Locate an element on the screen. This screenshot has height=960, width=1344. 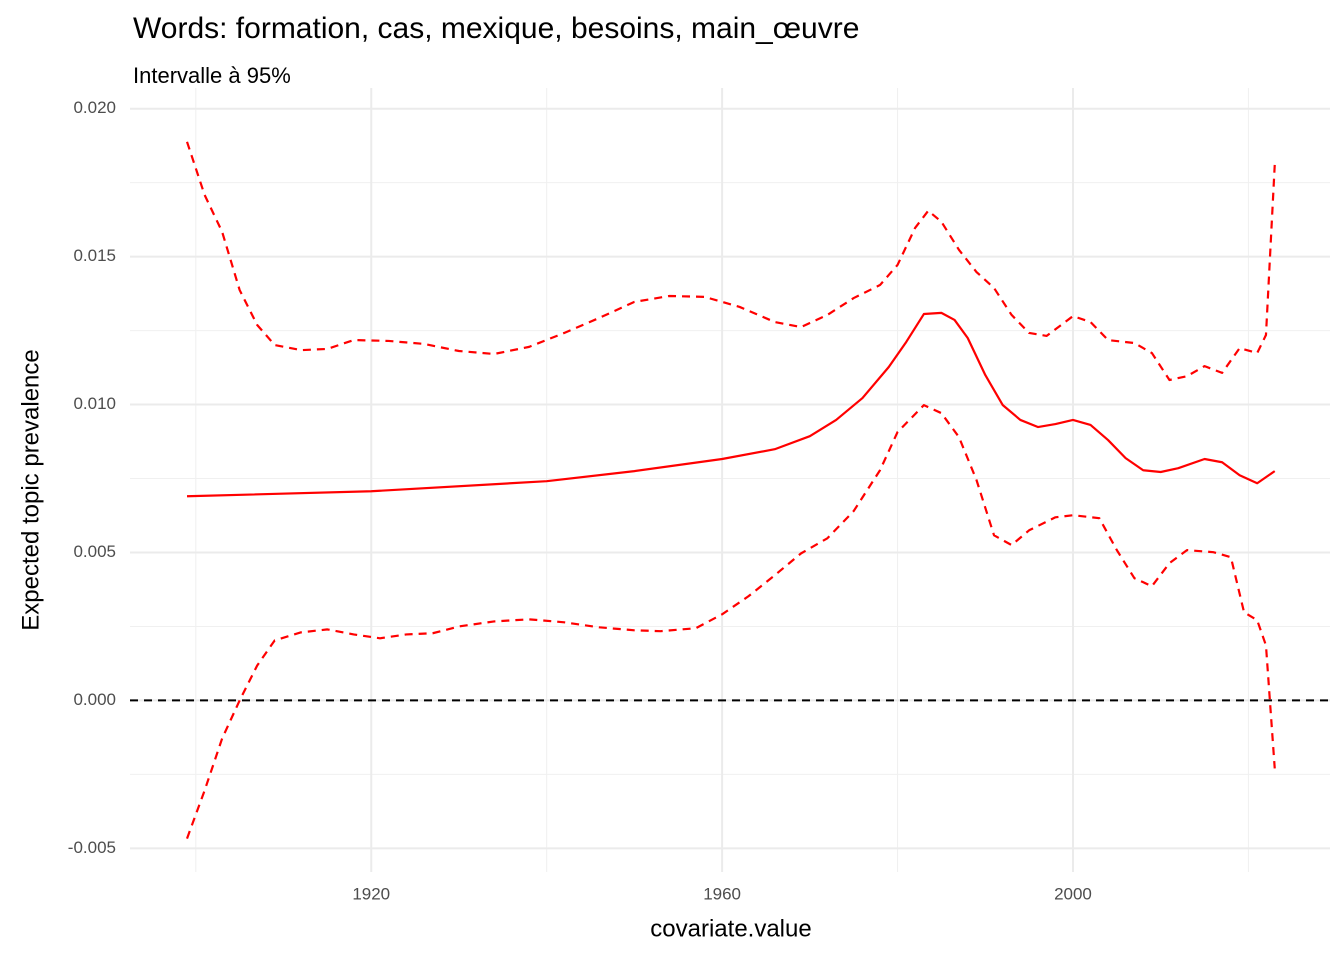
y-tick-label: 0.015 is located at coordinates (94, 255).